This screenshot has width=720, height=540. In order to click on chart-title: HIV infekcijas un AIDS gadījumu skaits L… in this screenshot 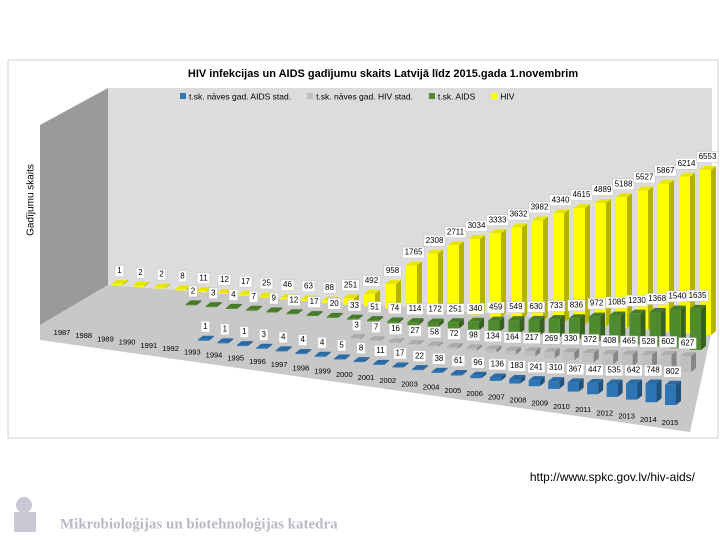, I will do `click(383, 74)`.